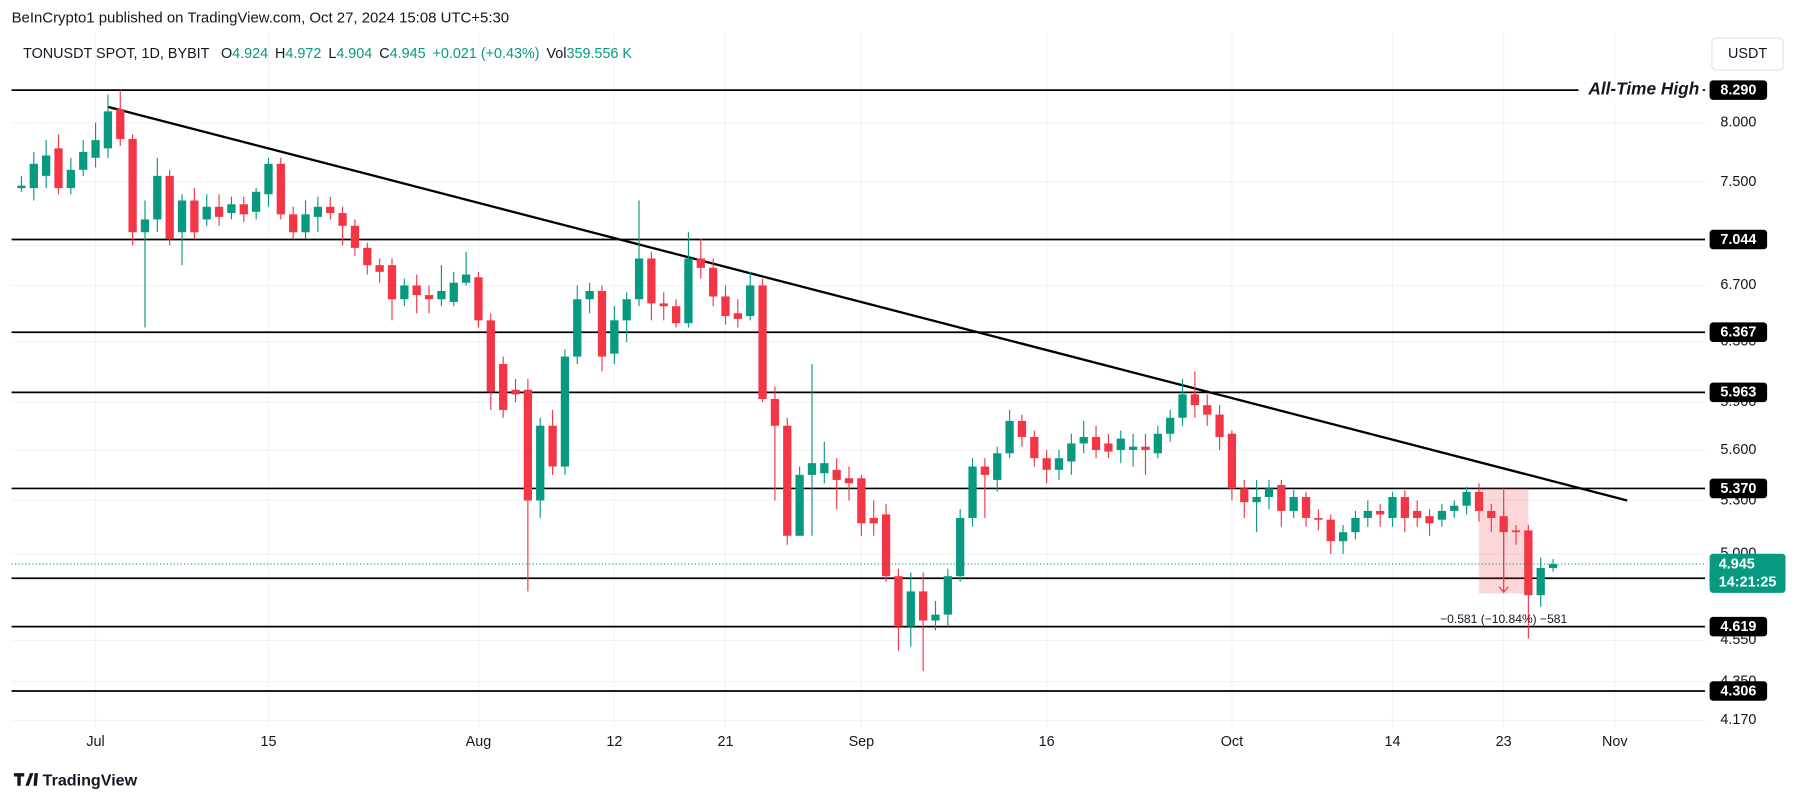 The image size is (1804, 803). I want to click on x-tick-label: 15, so click(268, 742).